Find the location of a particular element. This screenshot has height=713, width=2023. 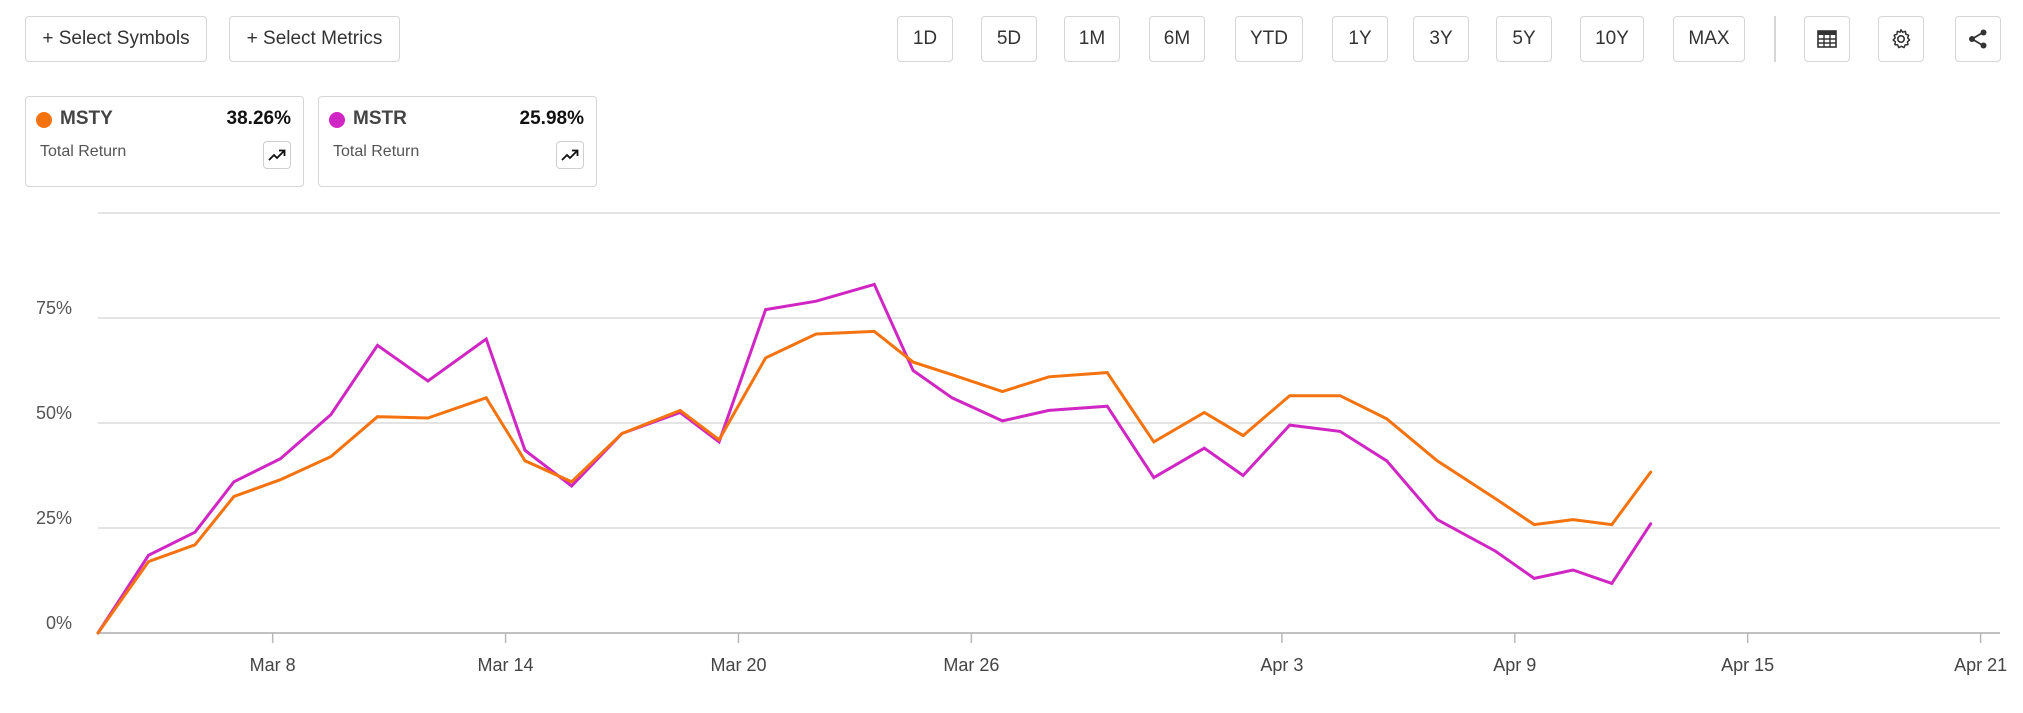

x-tick-label: Mar 14 is located at coordinates (506, 665).